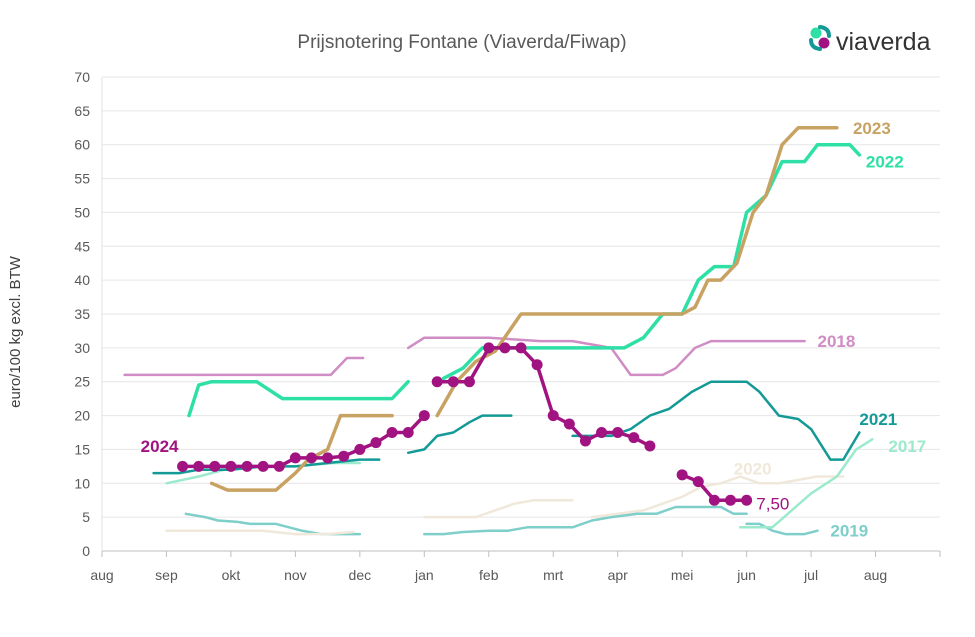  What do you see at coordinates (82, 348) in the screenshot?
I see `y-tick-label: 30` at bounding box center [82, 348].